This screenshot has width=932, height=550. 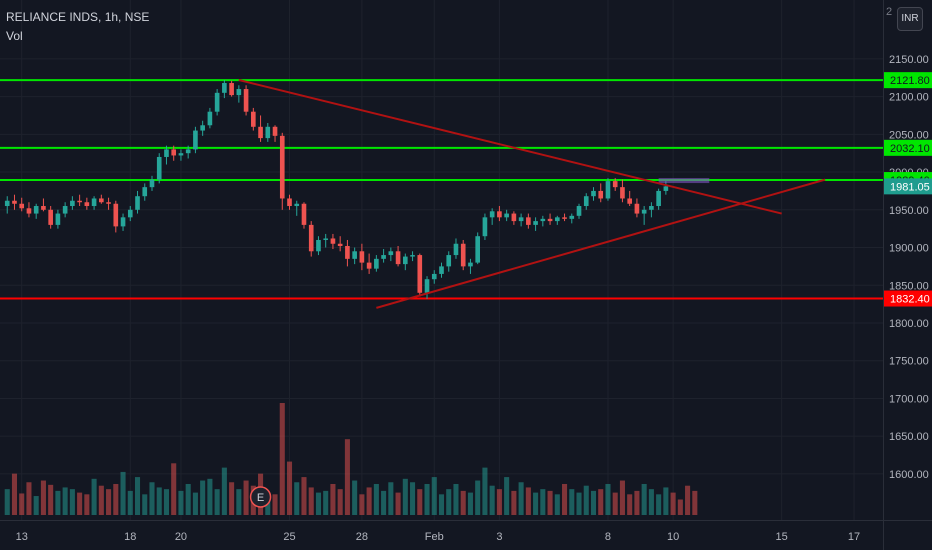 What do you see at coordinates (908, 80) in the screenshot?
I see `level-price-tag` at bounding box center [908, 80].